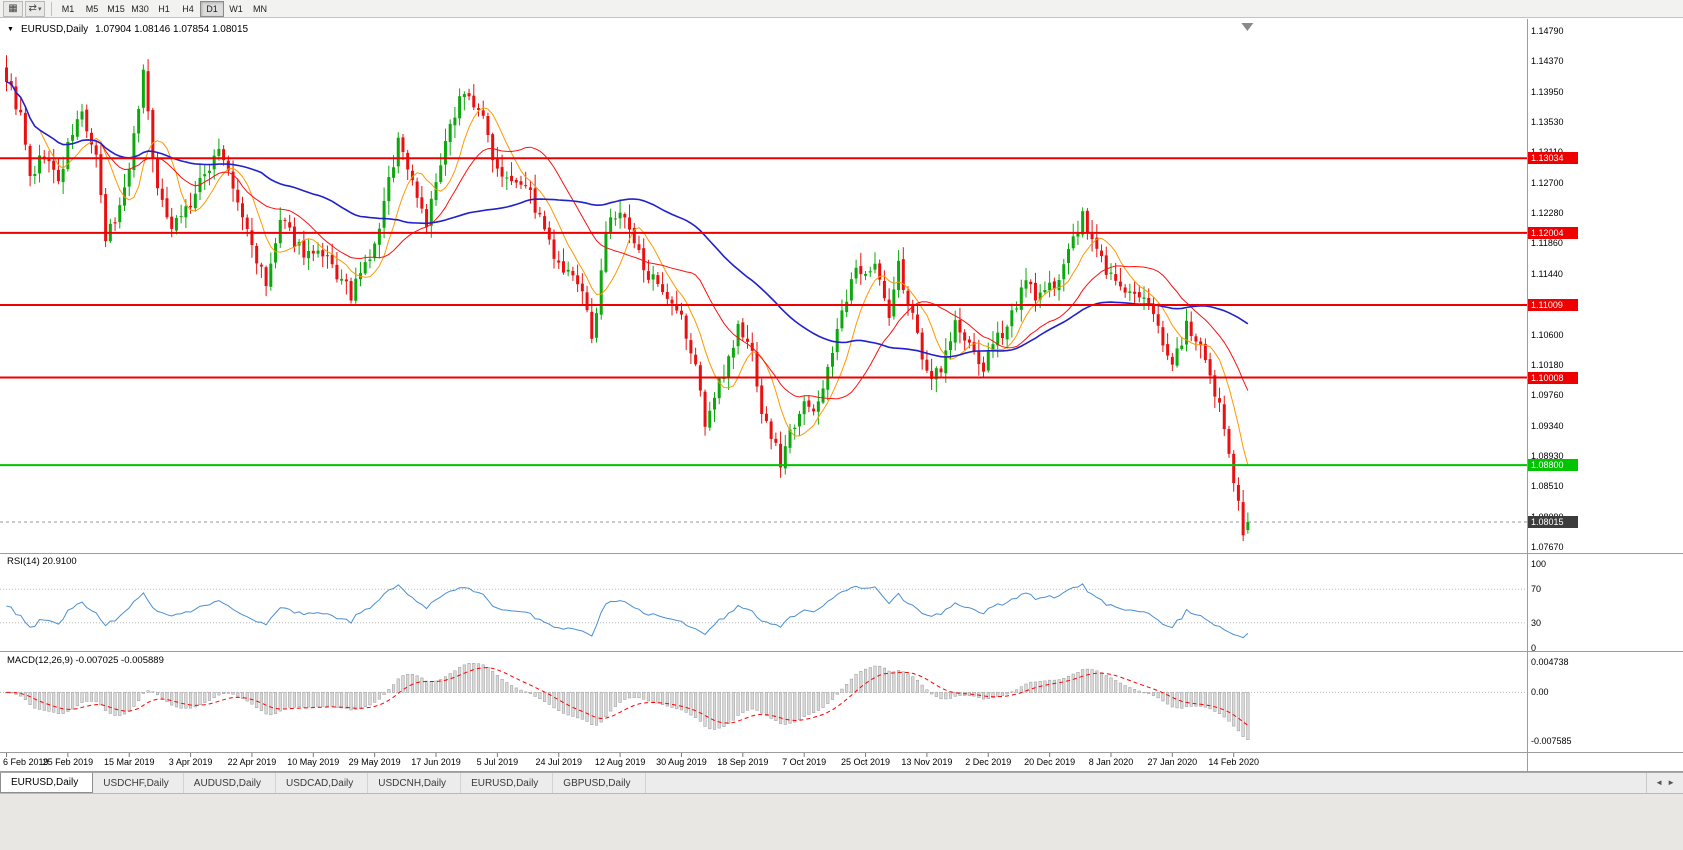 This screenshot has width=1683, height=850. I want to click on timeframe-button-w1: W1, so click(236, 8).